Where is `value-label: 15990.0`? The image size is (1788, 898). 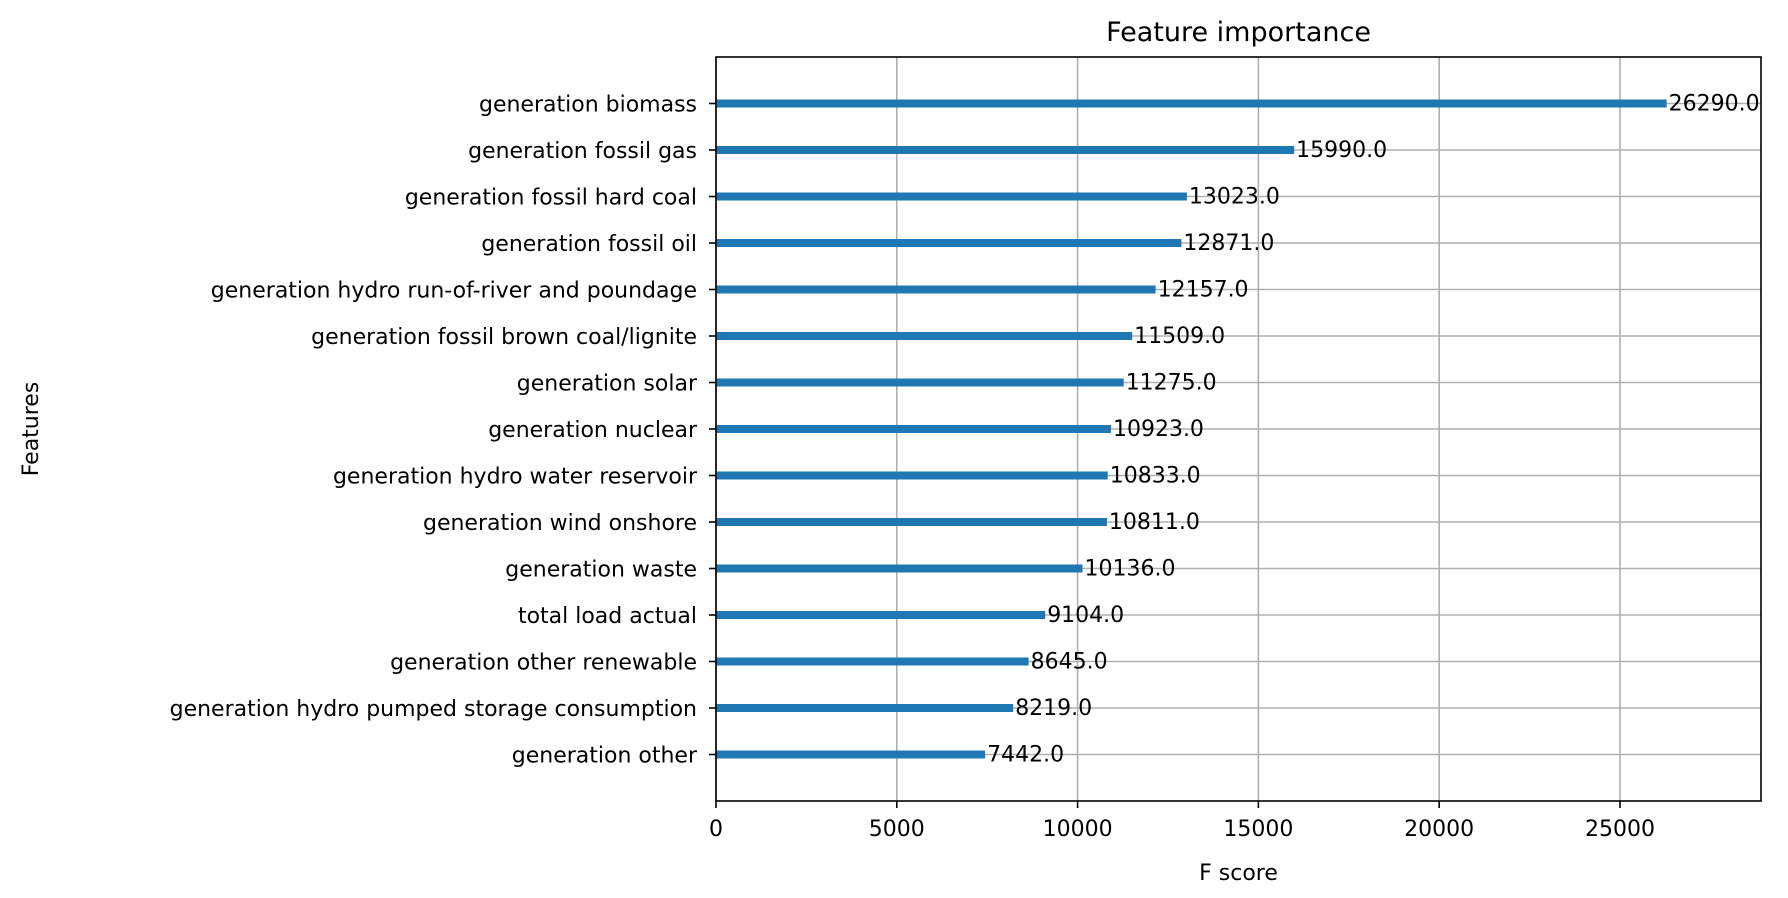 value-label: 15990.0 is located at coordinates (1341, 150).